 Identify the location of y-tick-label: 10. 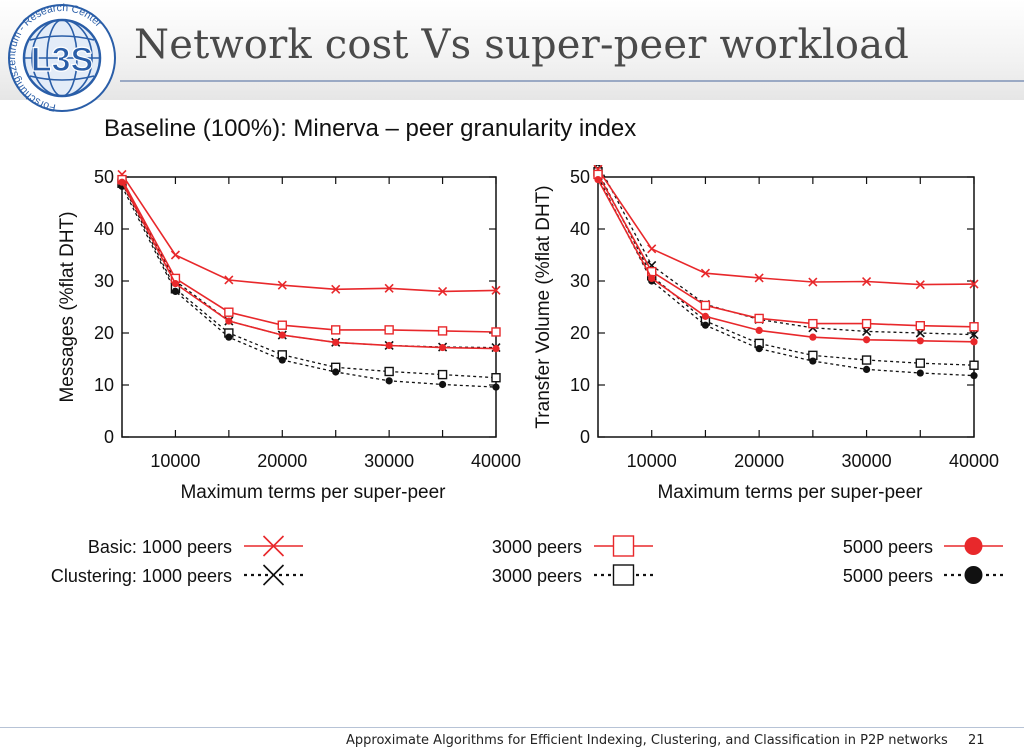
(104, 385).